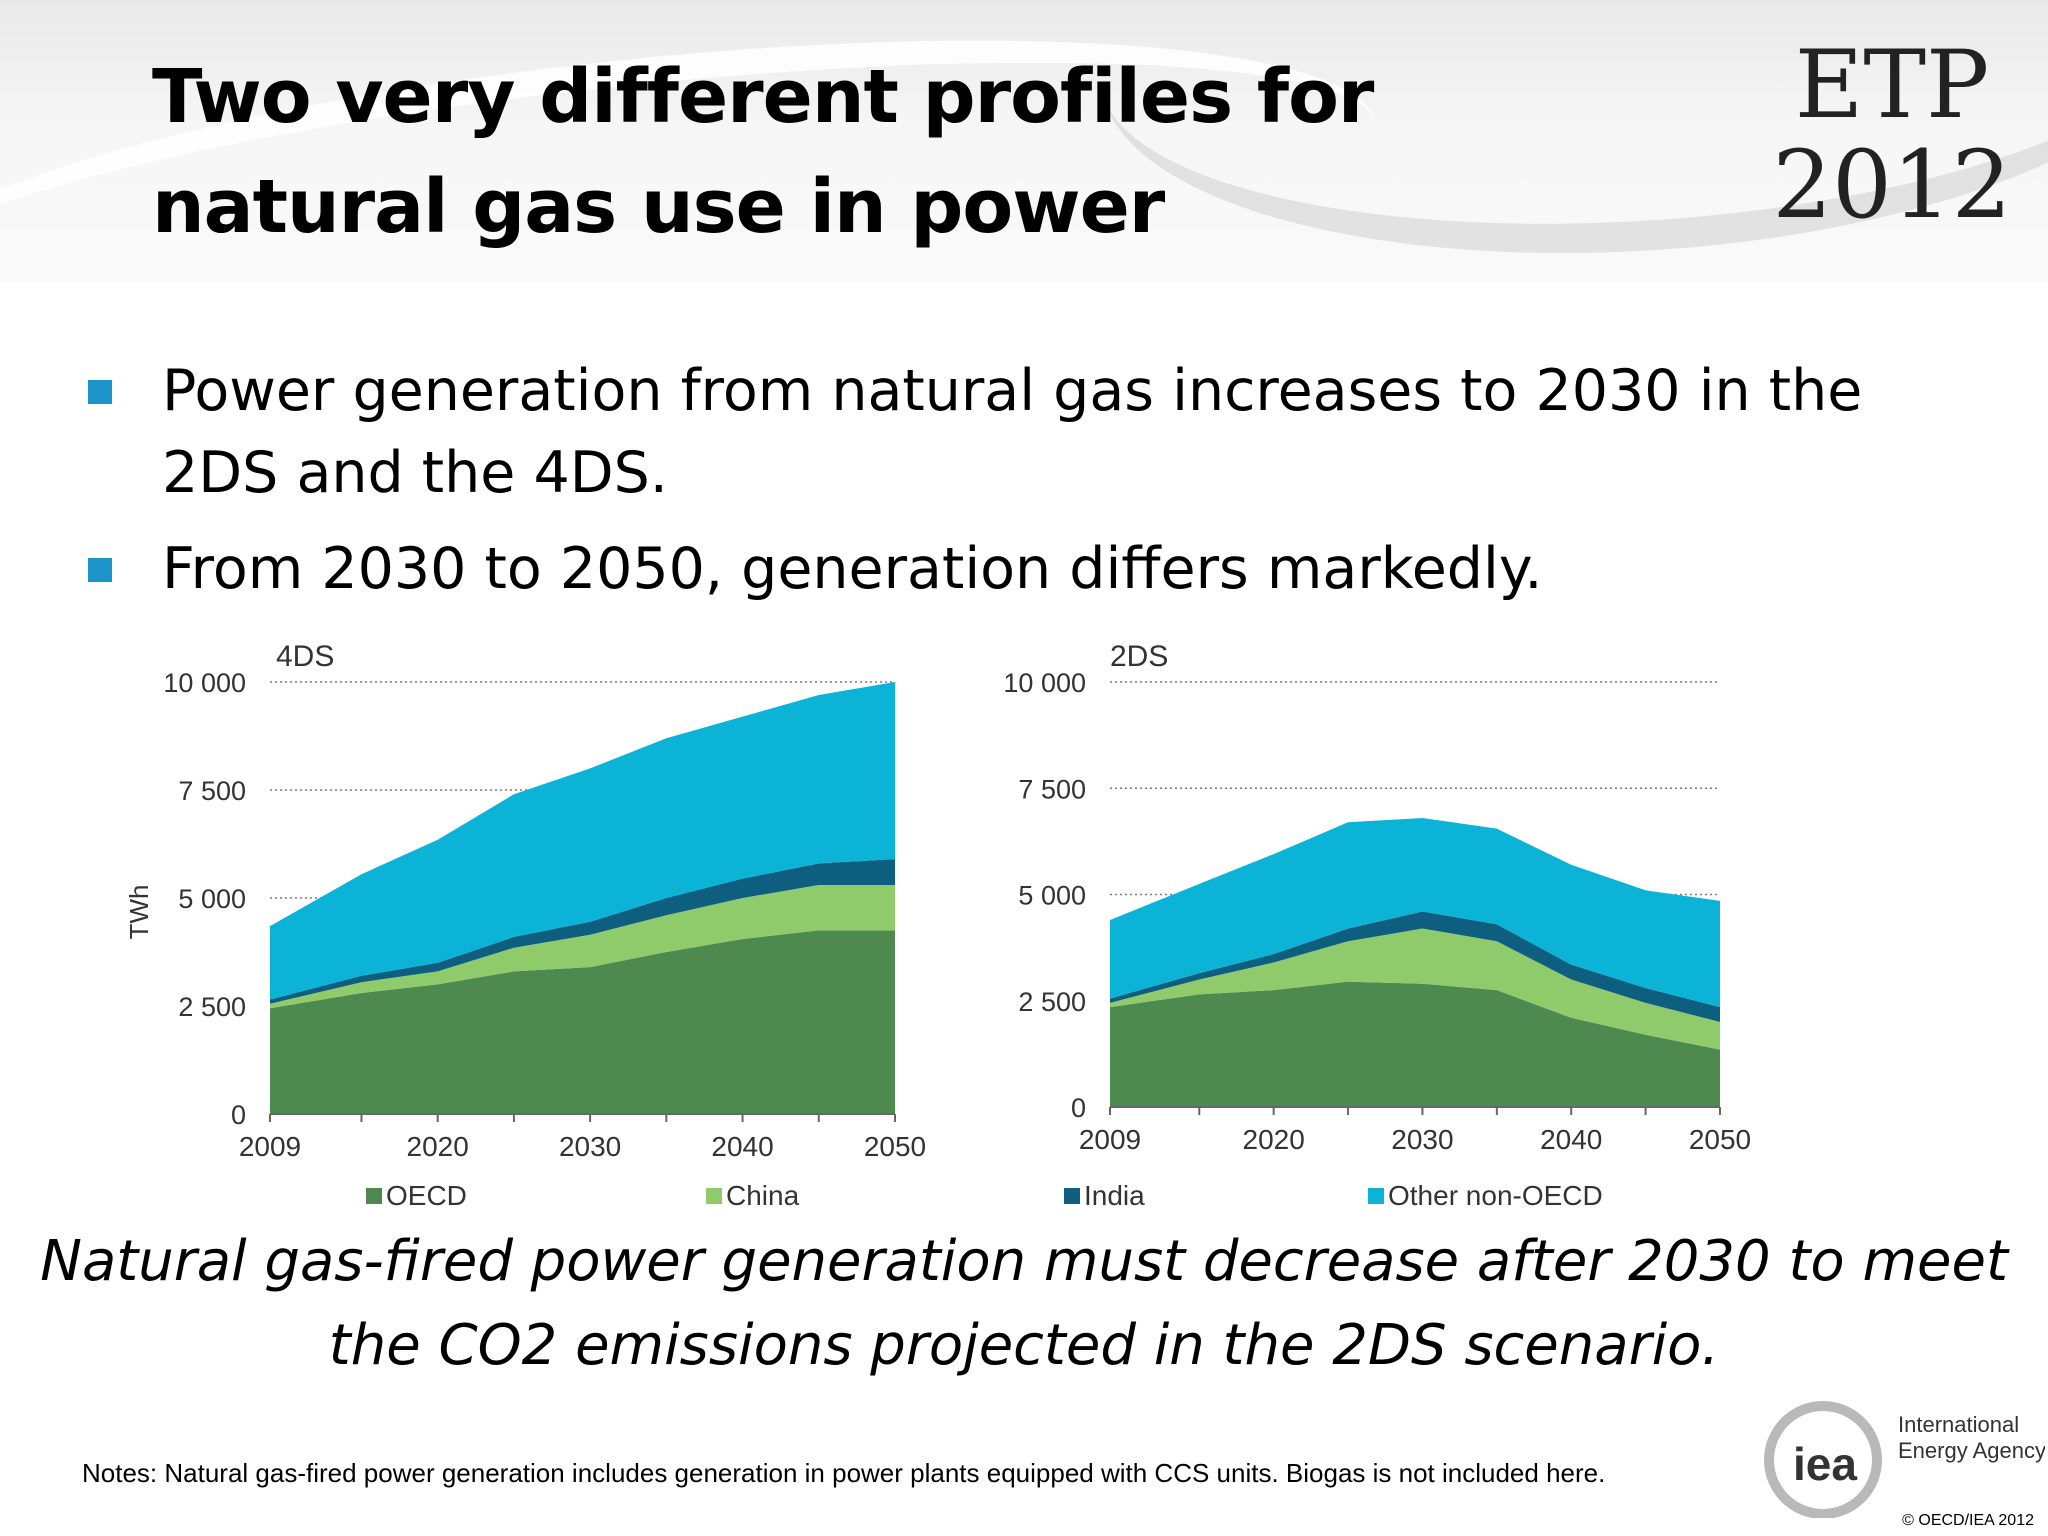 The height and width of the screenshot is (1536, 2048). I want to click on iea-logo: iea International Energy Agency, so click(1904, 1459).